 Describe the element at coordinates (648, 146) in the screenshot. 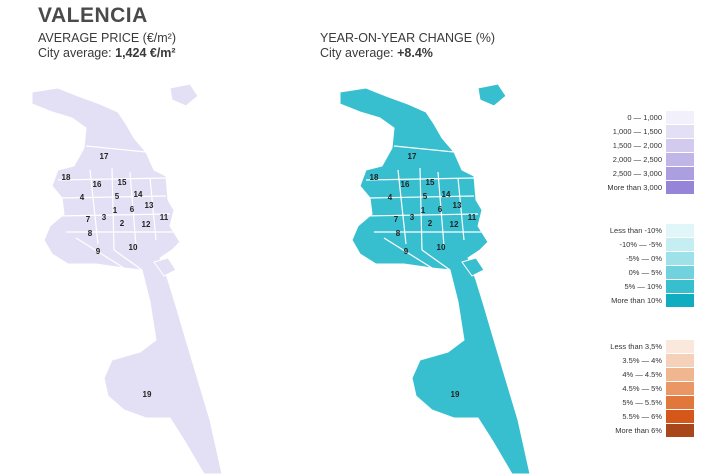

I see `legend-price-row: 1,500 — 2,000` at that location.